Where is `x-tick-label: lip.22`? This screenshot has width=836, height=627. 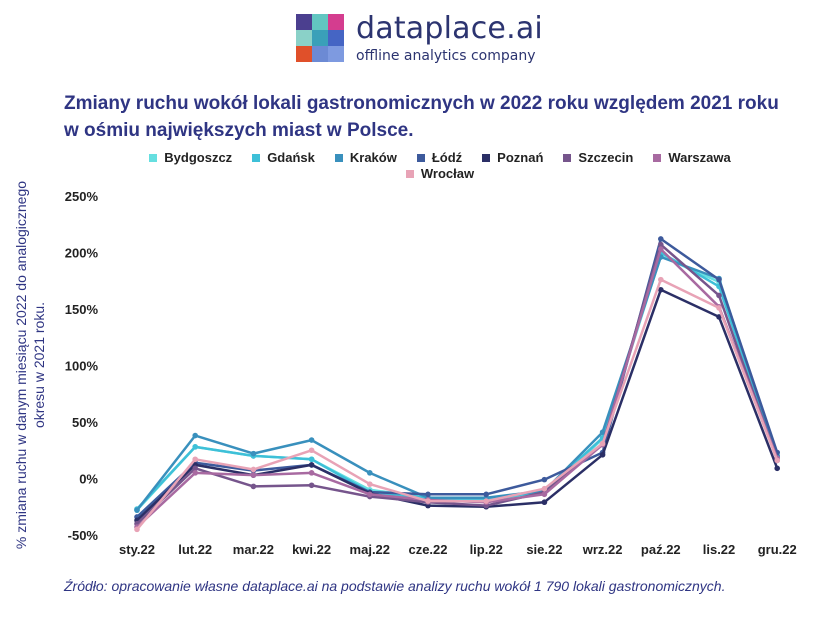 x-tick-label: lip.22 is located at coordinates (486, 549).